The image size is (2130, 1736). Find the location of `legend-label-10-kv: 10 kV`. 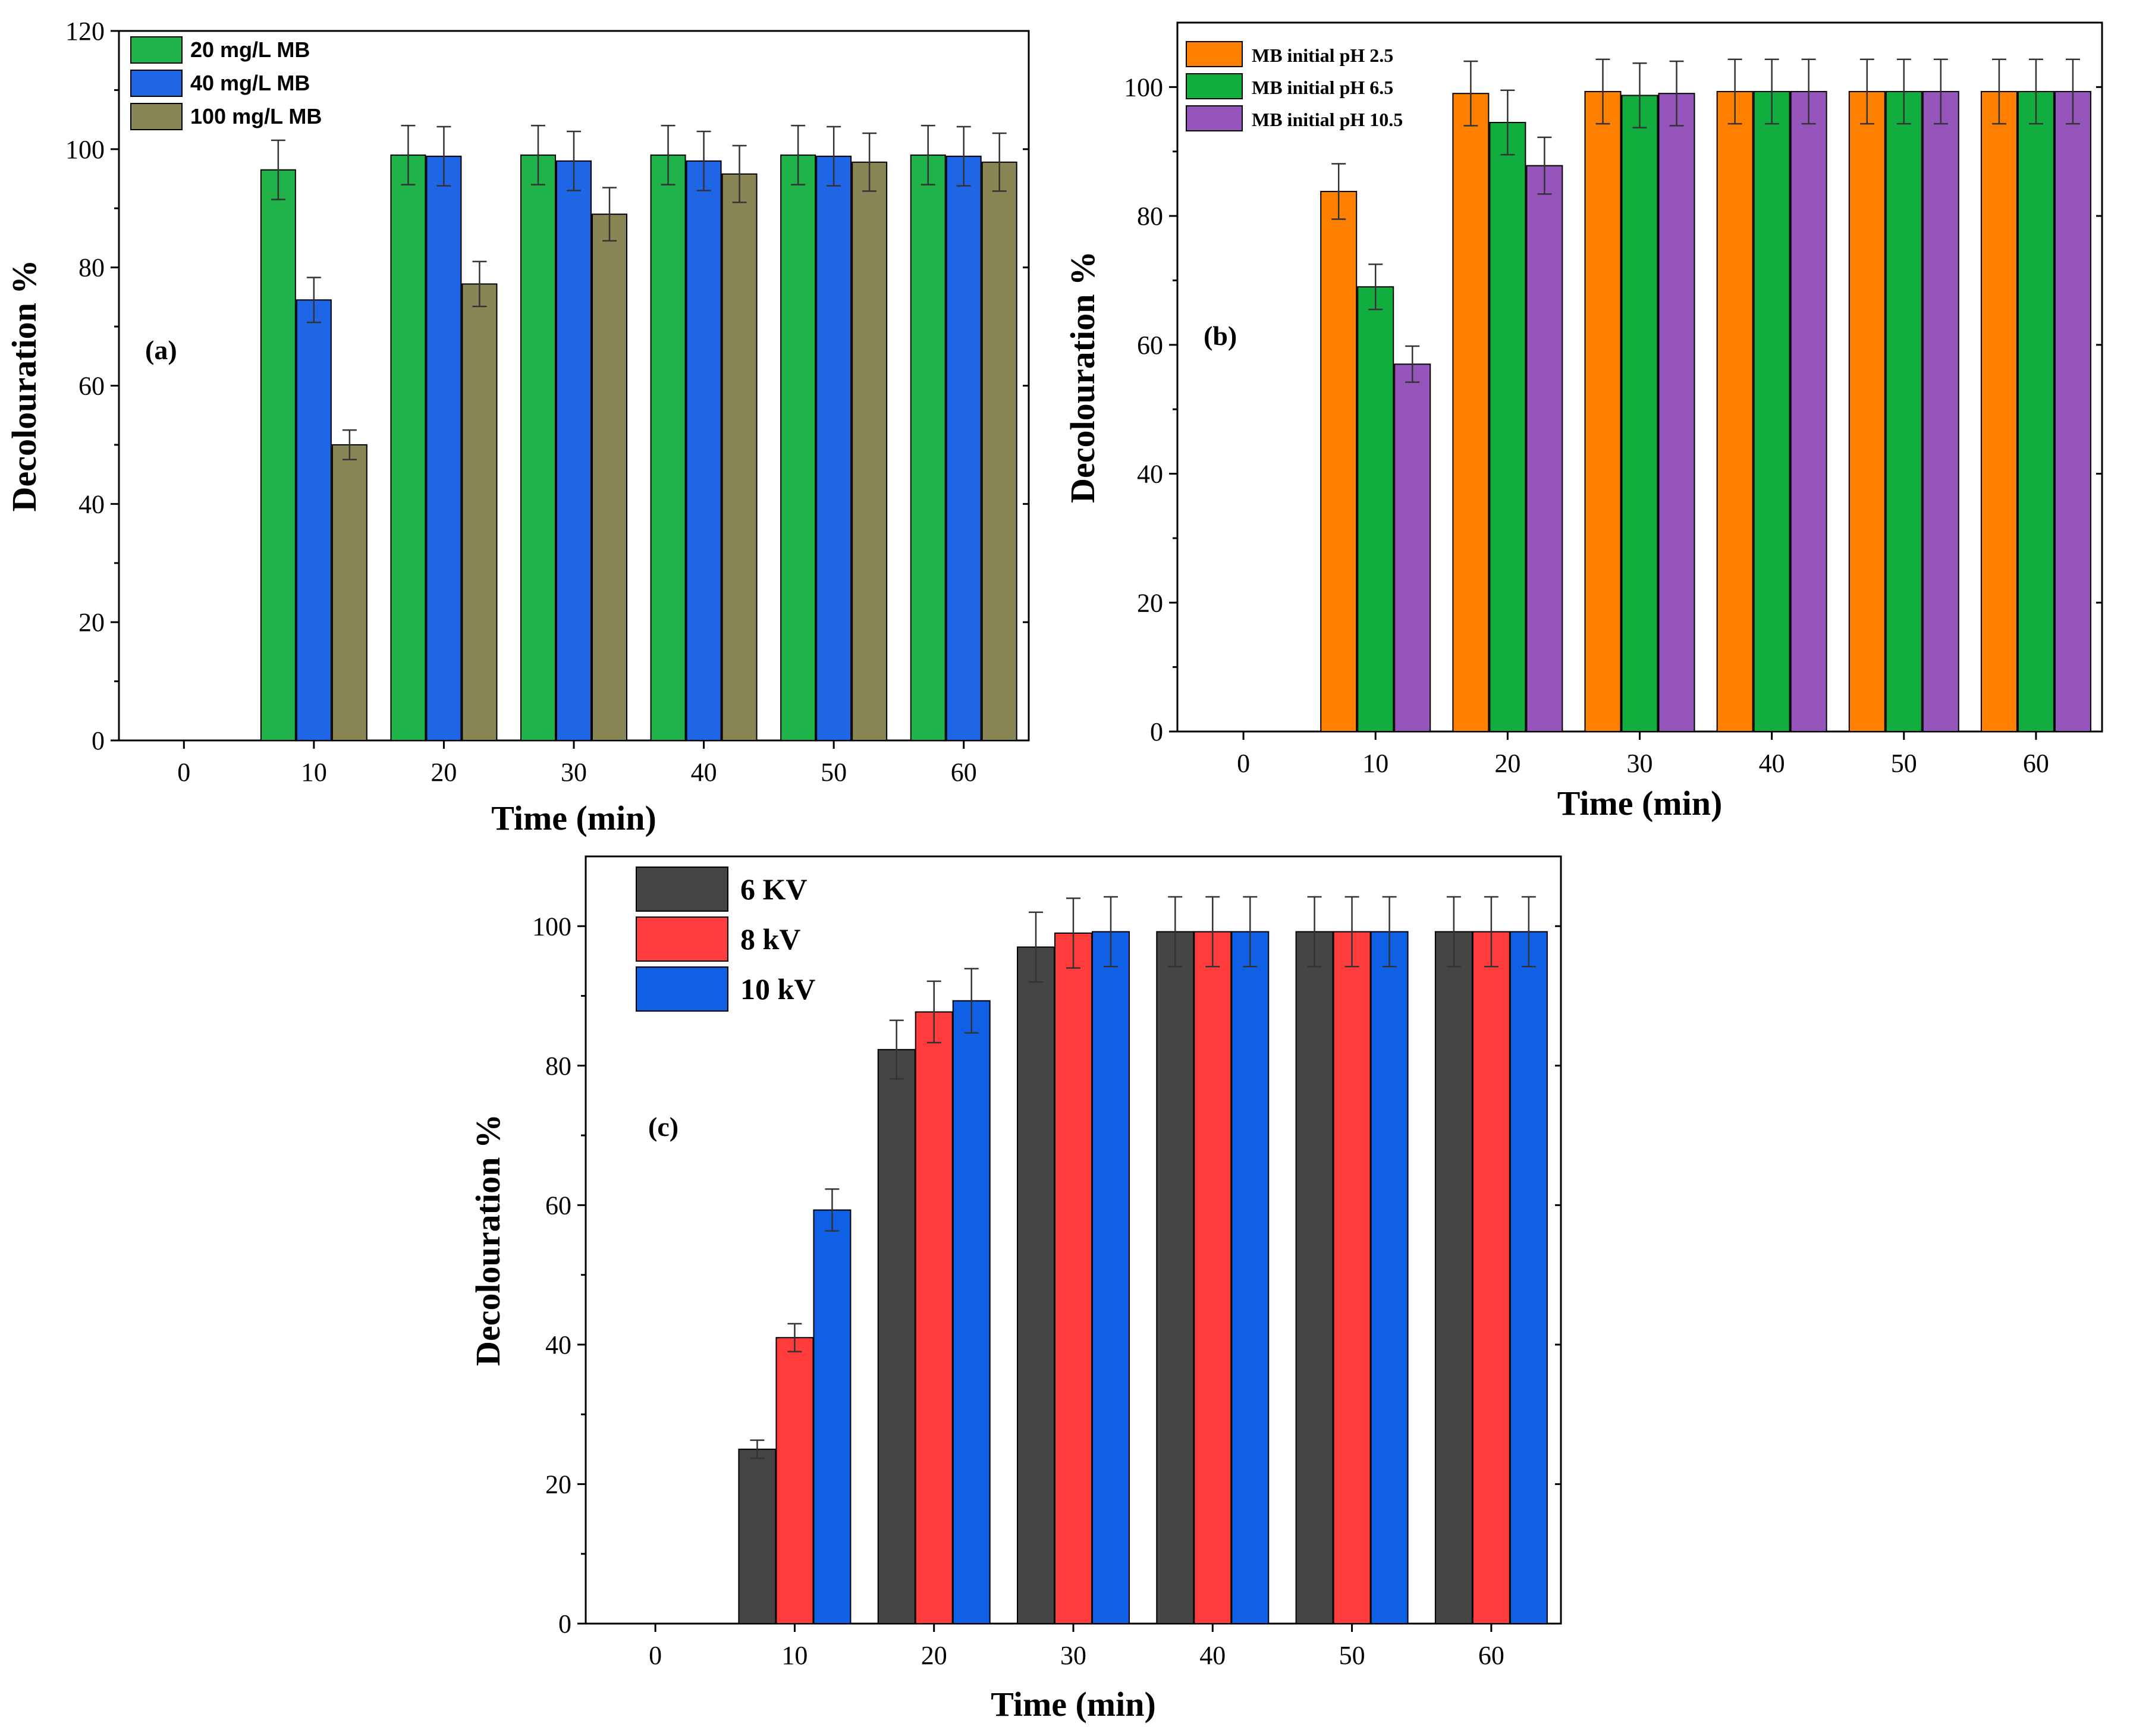

legend-label-10-kv: 10 kV is located at coordinates (777, 989).